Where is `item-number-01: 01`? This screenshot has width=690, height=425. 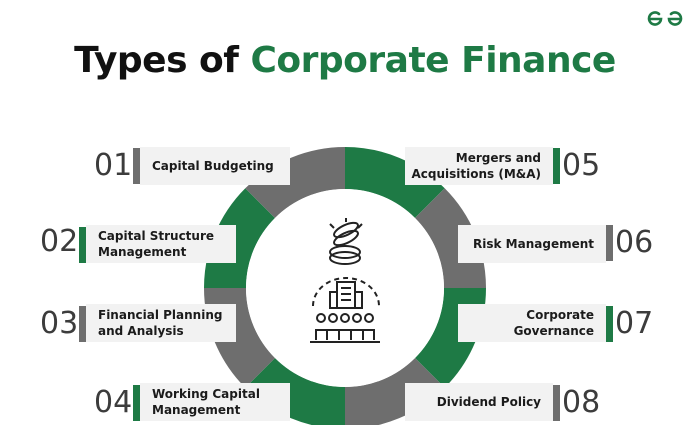 item-number-01: 01 is located at coordinates (113, 165).